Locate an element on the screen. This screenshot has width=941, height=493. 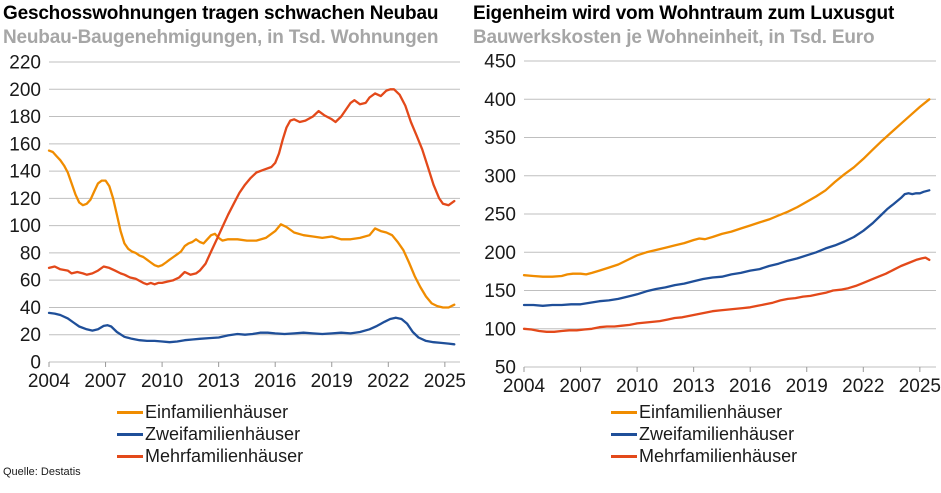
y-tick-label: 300 is located at coordinates (500, 176).